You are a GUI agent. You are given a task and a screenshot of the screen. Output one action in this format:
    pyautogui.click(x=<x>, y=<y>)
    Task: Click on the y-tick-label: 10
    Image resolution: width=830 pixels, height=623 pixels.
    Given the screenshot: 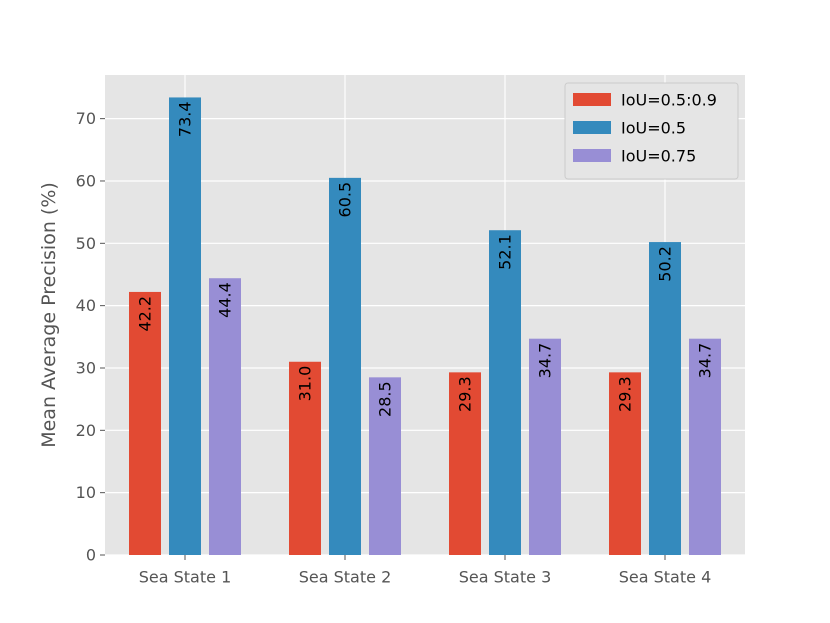 What is the action you would take?
    pyautogui.click(x=86, y=492)
    